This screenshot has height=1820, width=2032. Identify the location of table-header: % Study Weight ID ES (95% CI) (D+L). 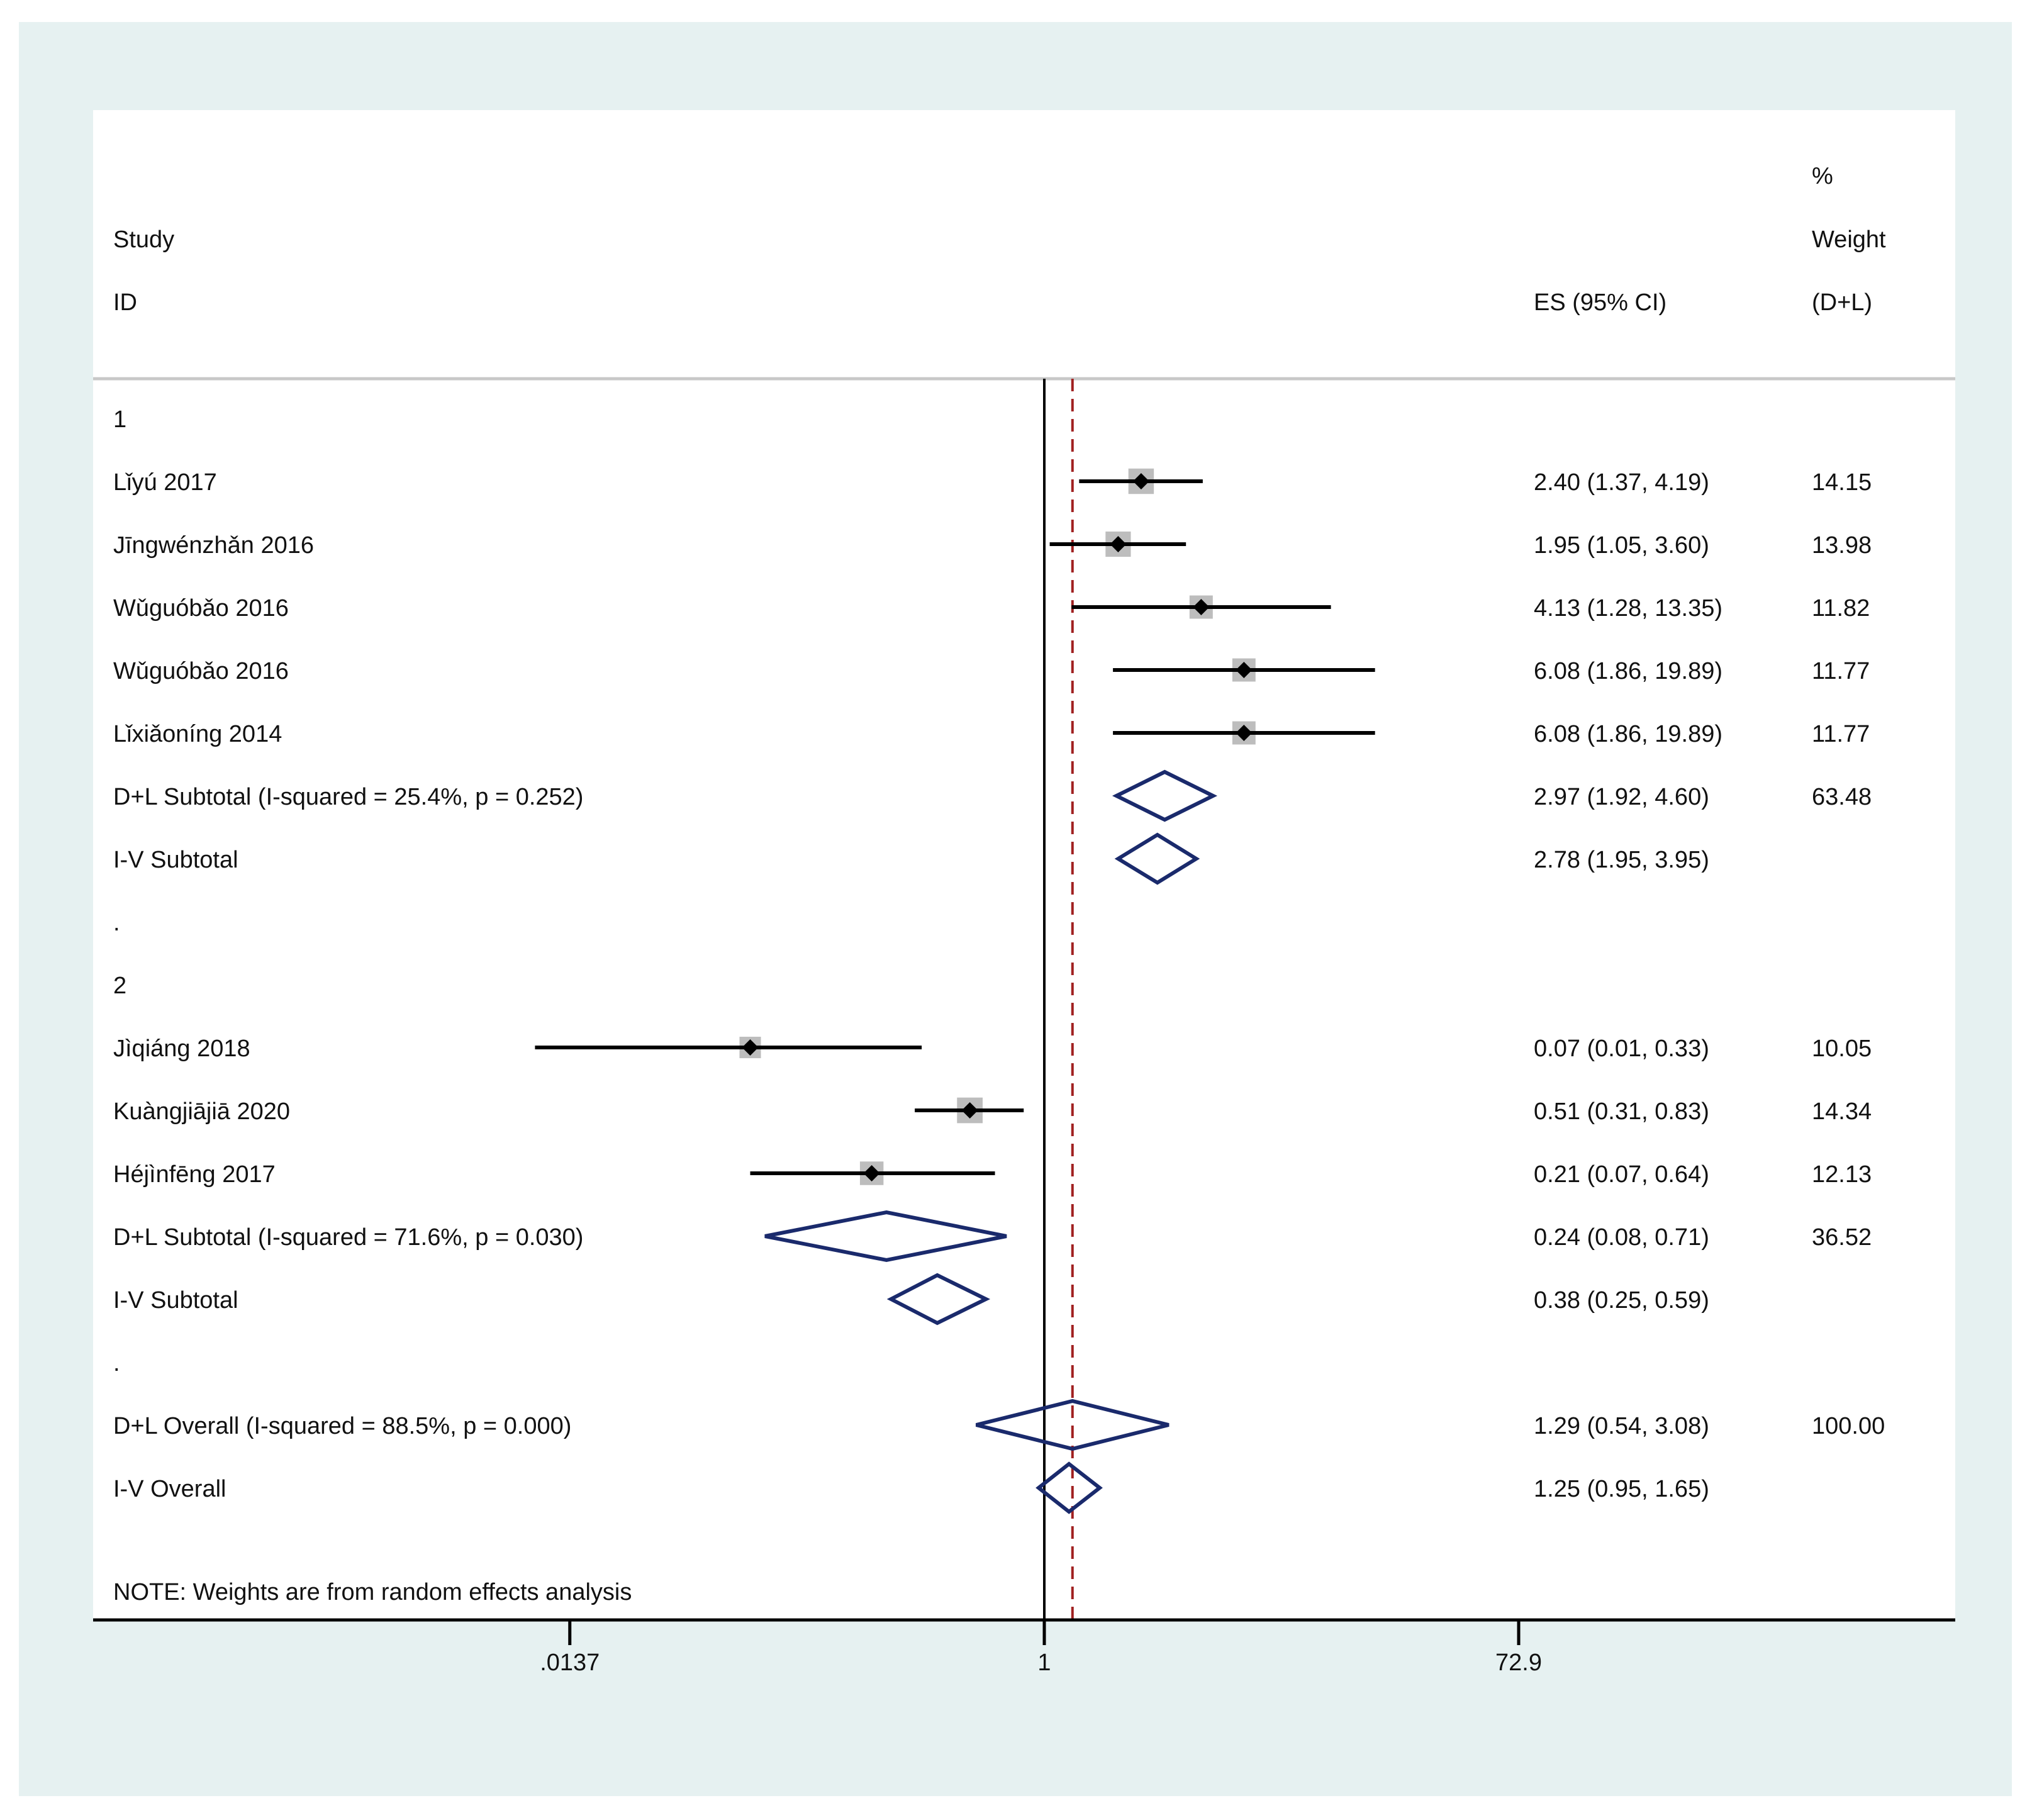
(999, 239).